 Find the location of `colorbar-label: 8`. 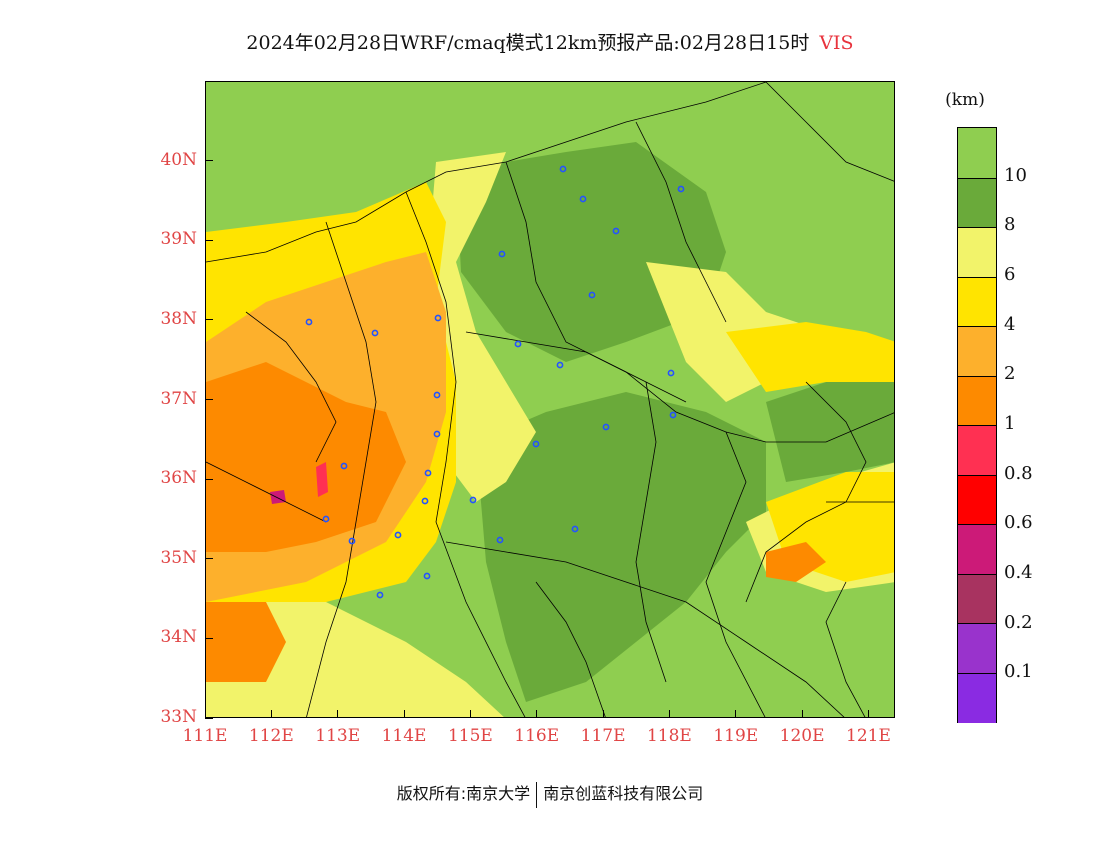

colorbar-label: 8 is located at coordinates (1010, 225).